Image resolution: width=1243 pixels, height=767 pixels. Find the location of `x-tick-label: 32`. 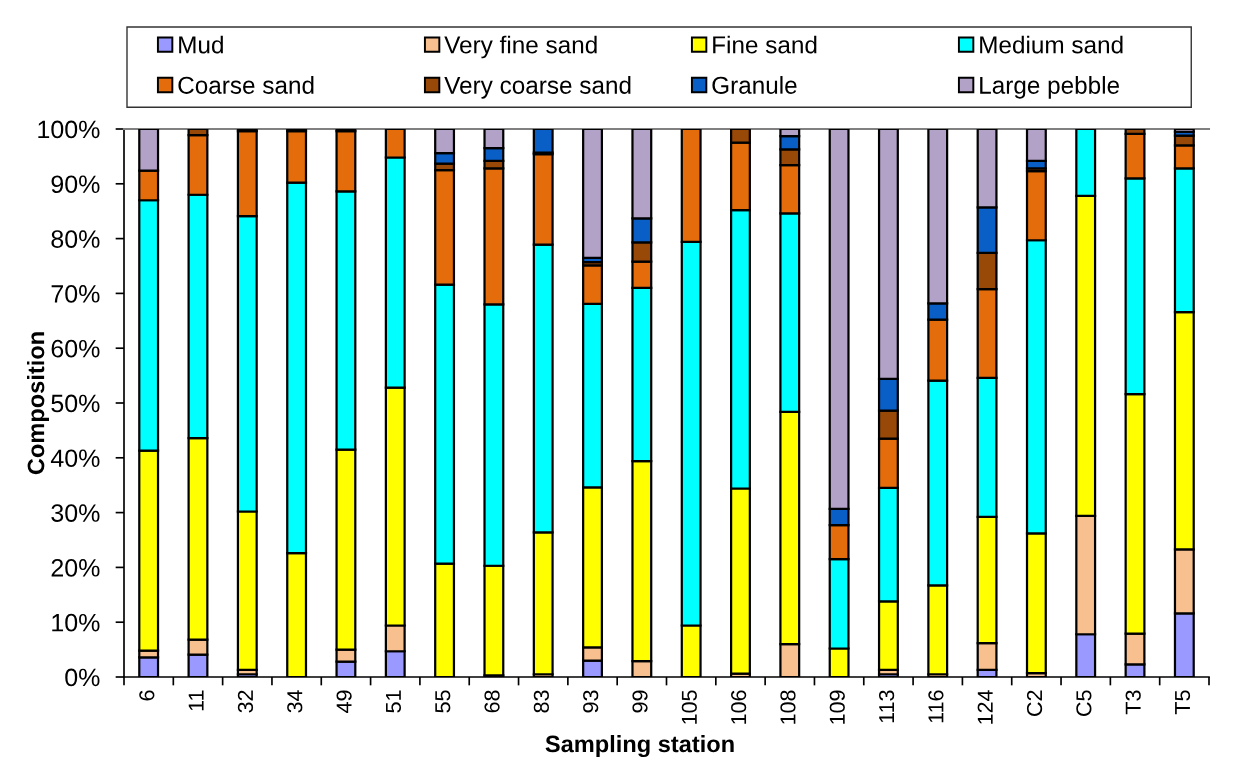

x-tick-label: 32 is located at coordinates (245, 701).